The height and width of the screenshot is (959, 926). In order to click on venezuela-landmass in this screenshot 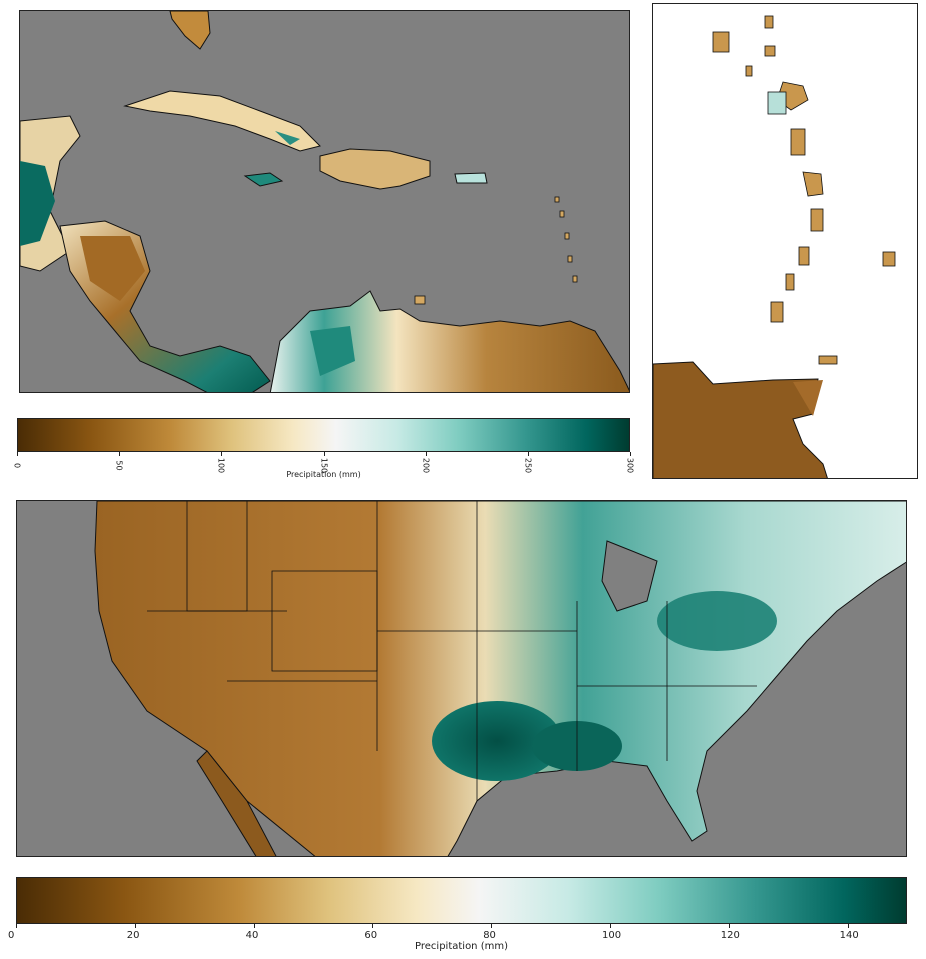, I will do `click(740, 419)`.